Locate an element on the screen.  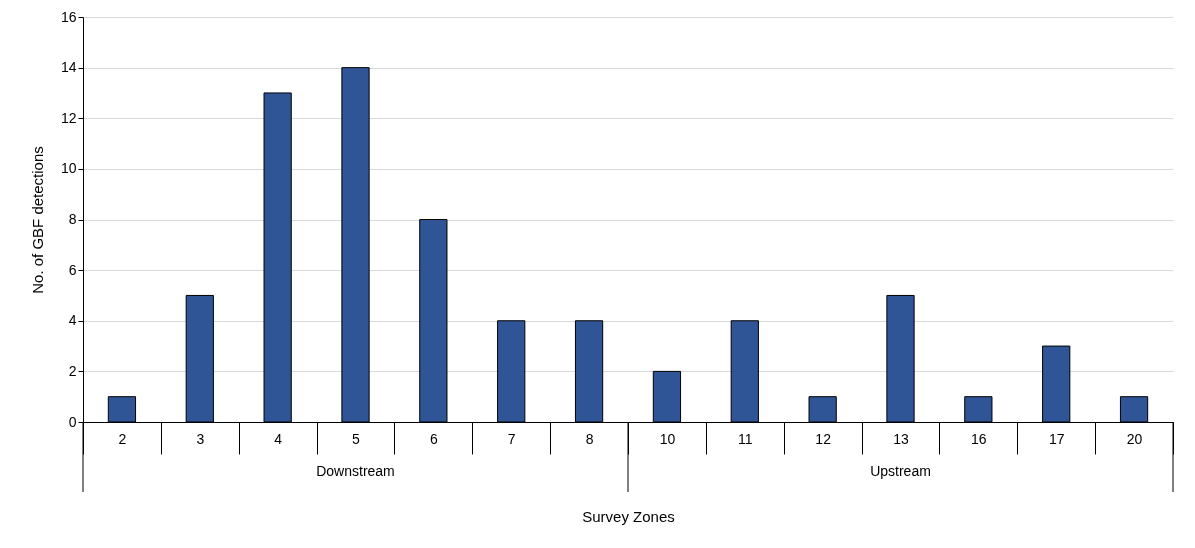
y-tick-label: 10 is located at coordinates (68, 168).